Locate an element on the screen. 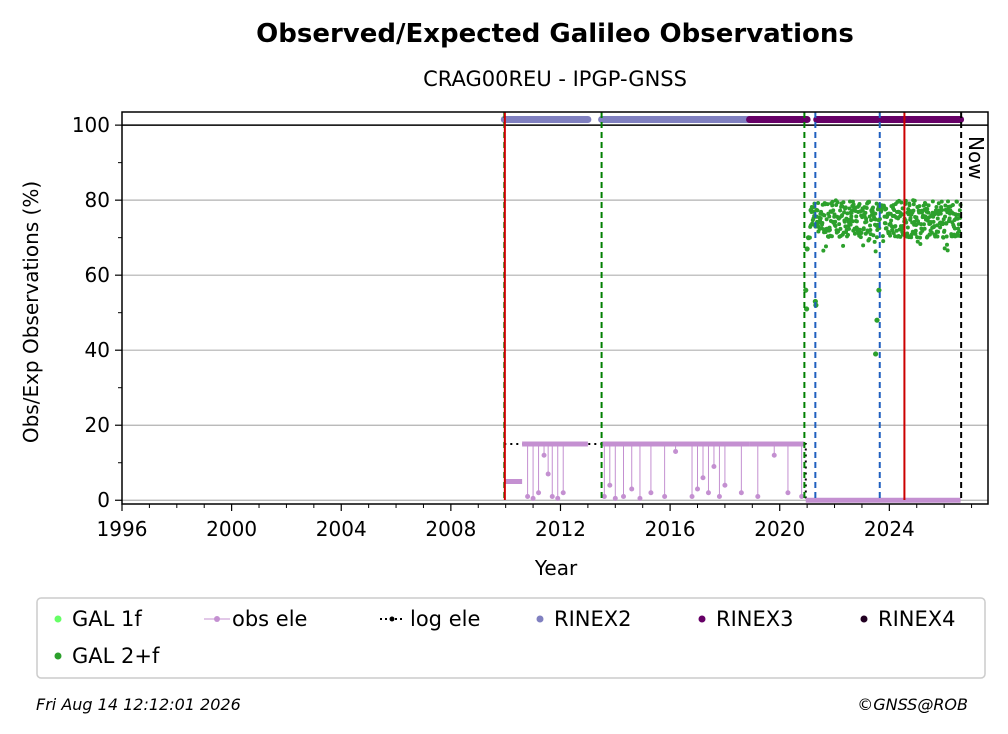 The image size is (1008, 734). y-tick-label: 60 is located at coordinates (97, 275).